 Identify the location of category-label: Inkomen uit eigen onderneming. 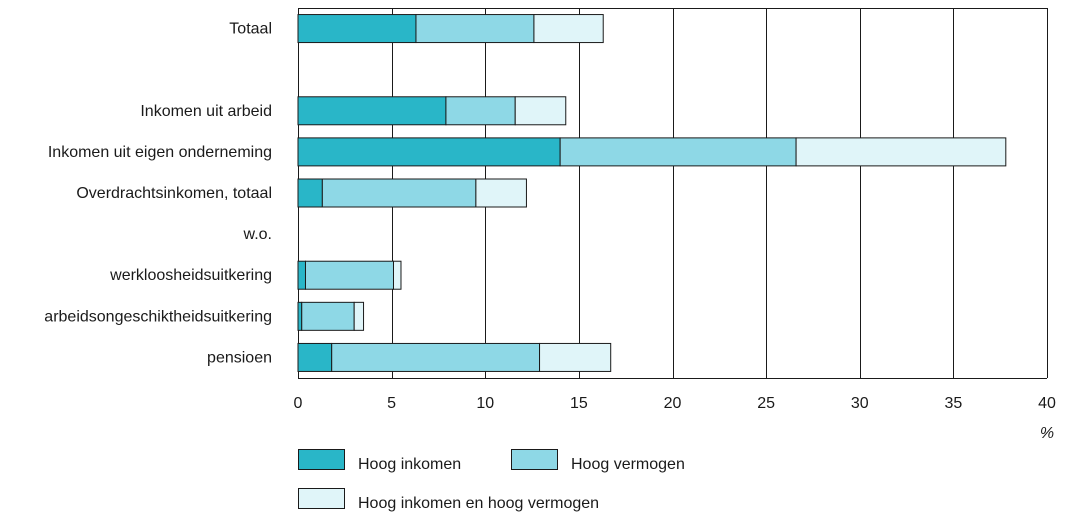
(160, 152).